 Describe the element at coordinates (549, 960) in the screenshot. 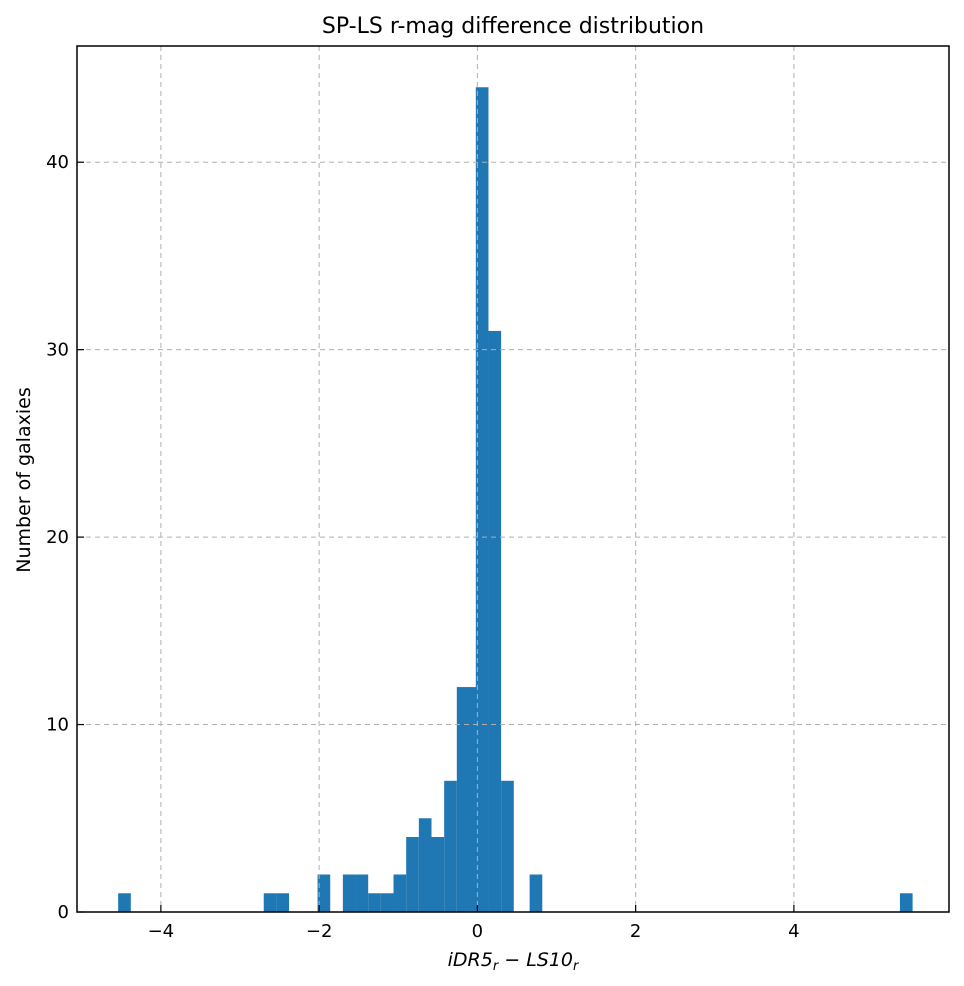

I see `x-axis-label-part: LS10` at that location.